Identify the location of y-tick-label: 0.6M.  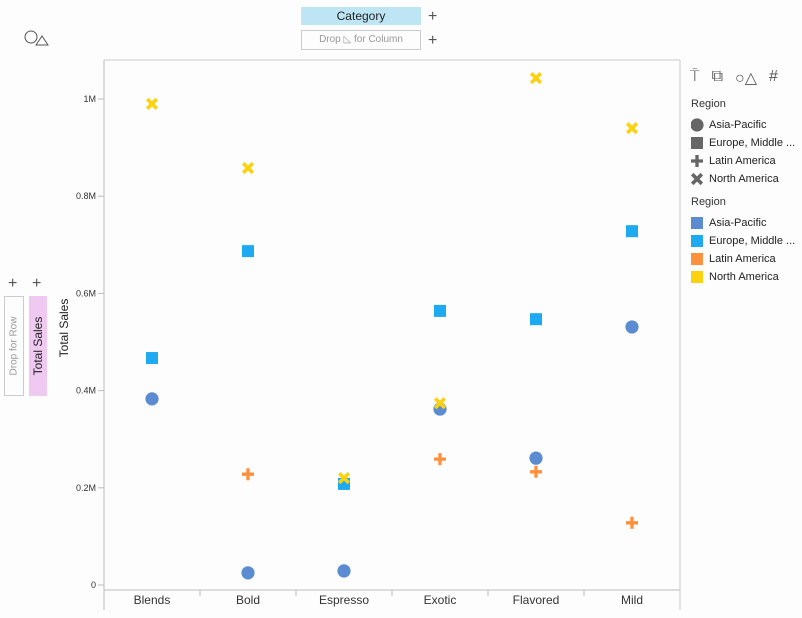
(86, 293).